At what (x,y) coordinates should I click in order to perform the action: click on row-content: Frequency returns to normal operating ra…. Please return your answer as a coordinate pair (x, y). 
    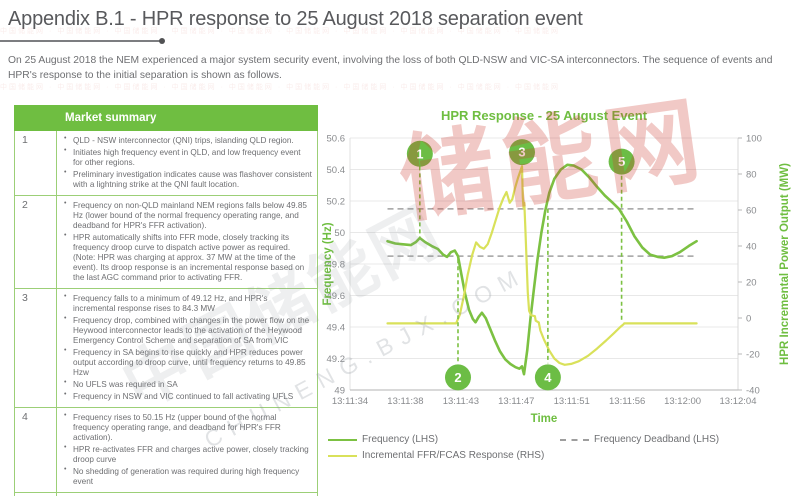
    Looking at the image, I should click on (187, 494).